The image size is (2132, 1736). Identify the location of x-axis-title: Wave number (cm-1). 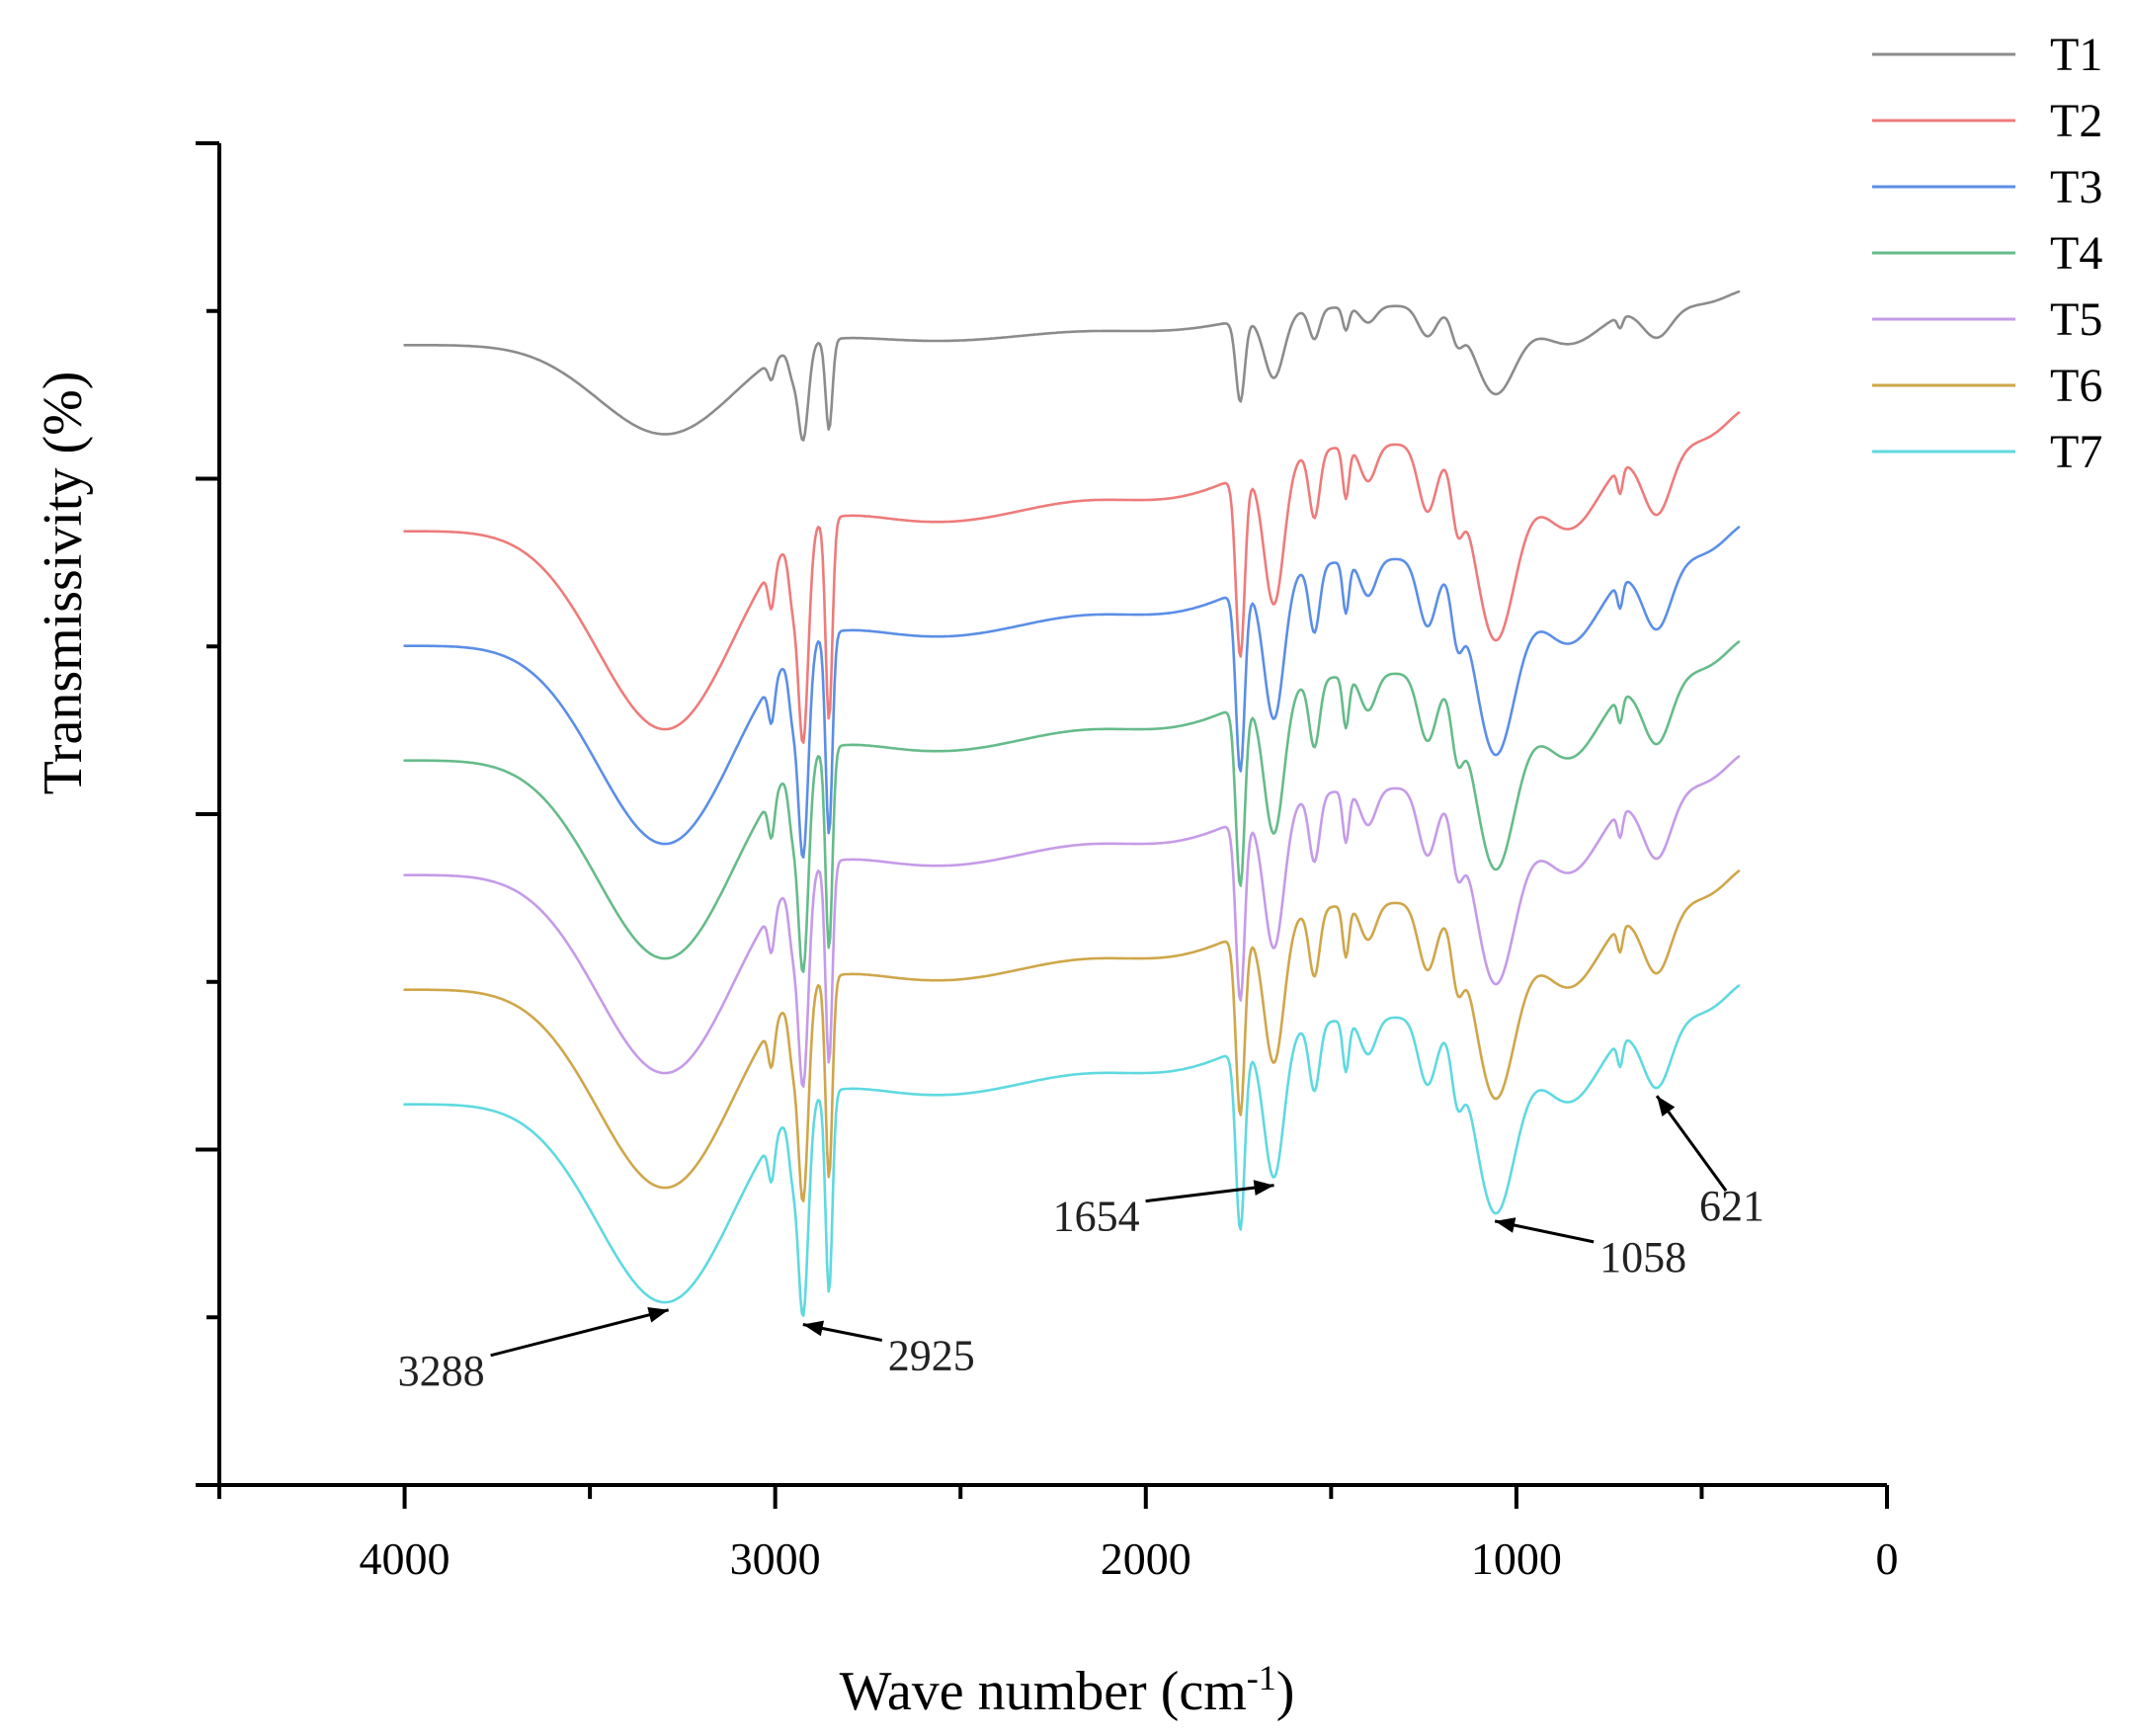
(1067, 1690).